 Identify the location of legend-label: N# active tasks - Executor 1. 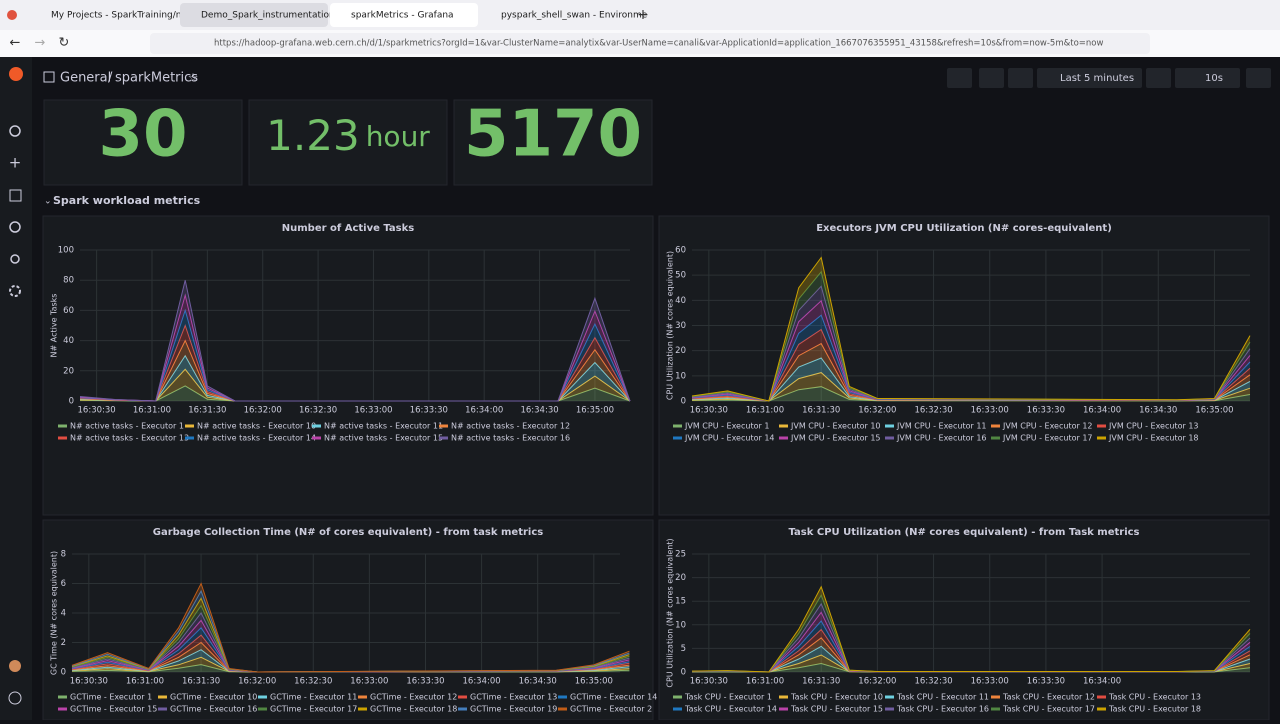
(127, 426).